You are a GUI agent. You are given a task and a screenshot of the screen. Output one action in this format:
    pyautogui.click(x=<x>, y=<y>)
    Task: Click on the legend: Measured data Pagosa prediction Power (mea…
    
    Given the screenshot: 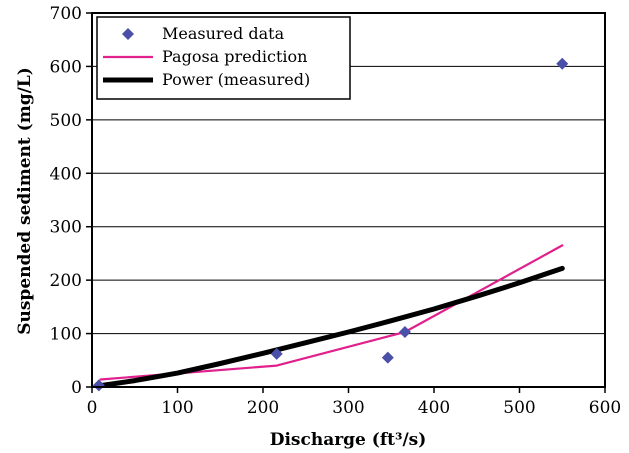 What is the action you would take?
    pyautogui.click(x=223, y=58)
    